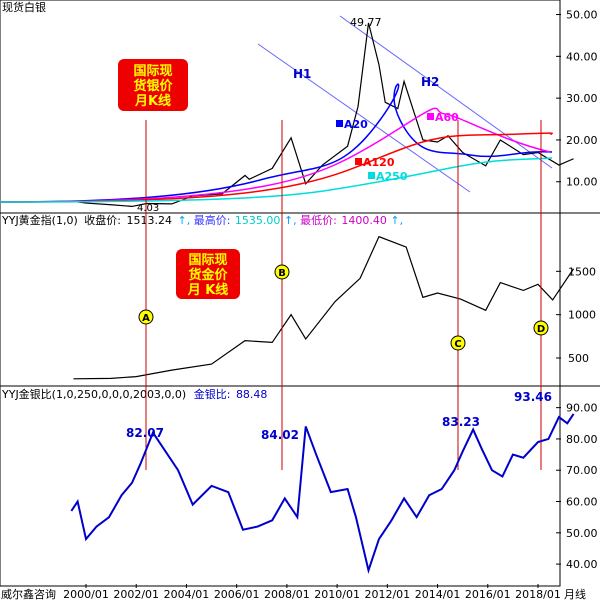 This screenshot has height=600, width=600. Describe the element at coordinates (392, 176) in the screenshot. I see `ma-label: A250` at that location.